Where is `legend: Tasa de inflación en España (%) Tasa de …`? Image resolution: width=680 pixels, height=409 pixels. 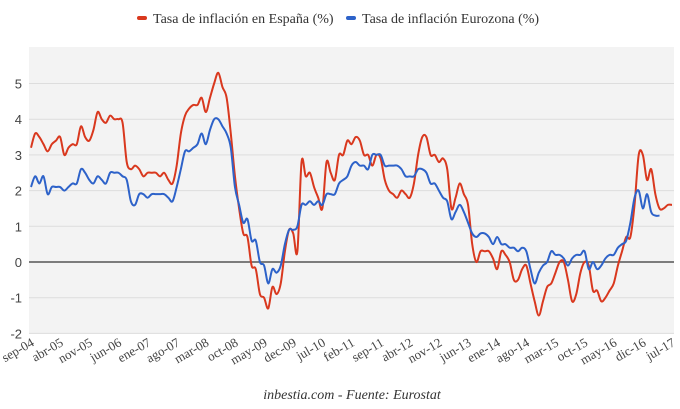
legend: Tasa de inflación en España (%) Tasa de … is located at coordinates (338, 19).